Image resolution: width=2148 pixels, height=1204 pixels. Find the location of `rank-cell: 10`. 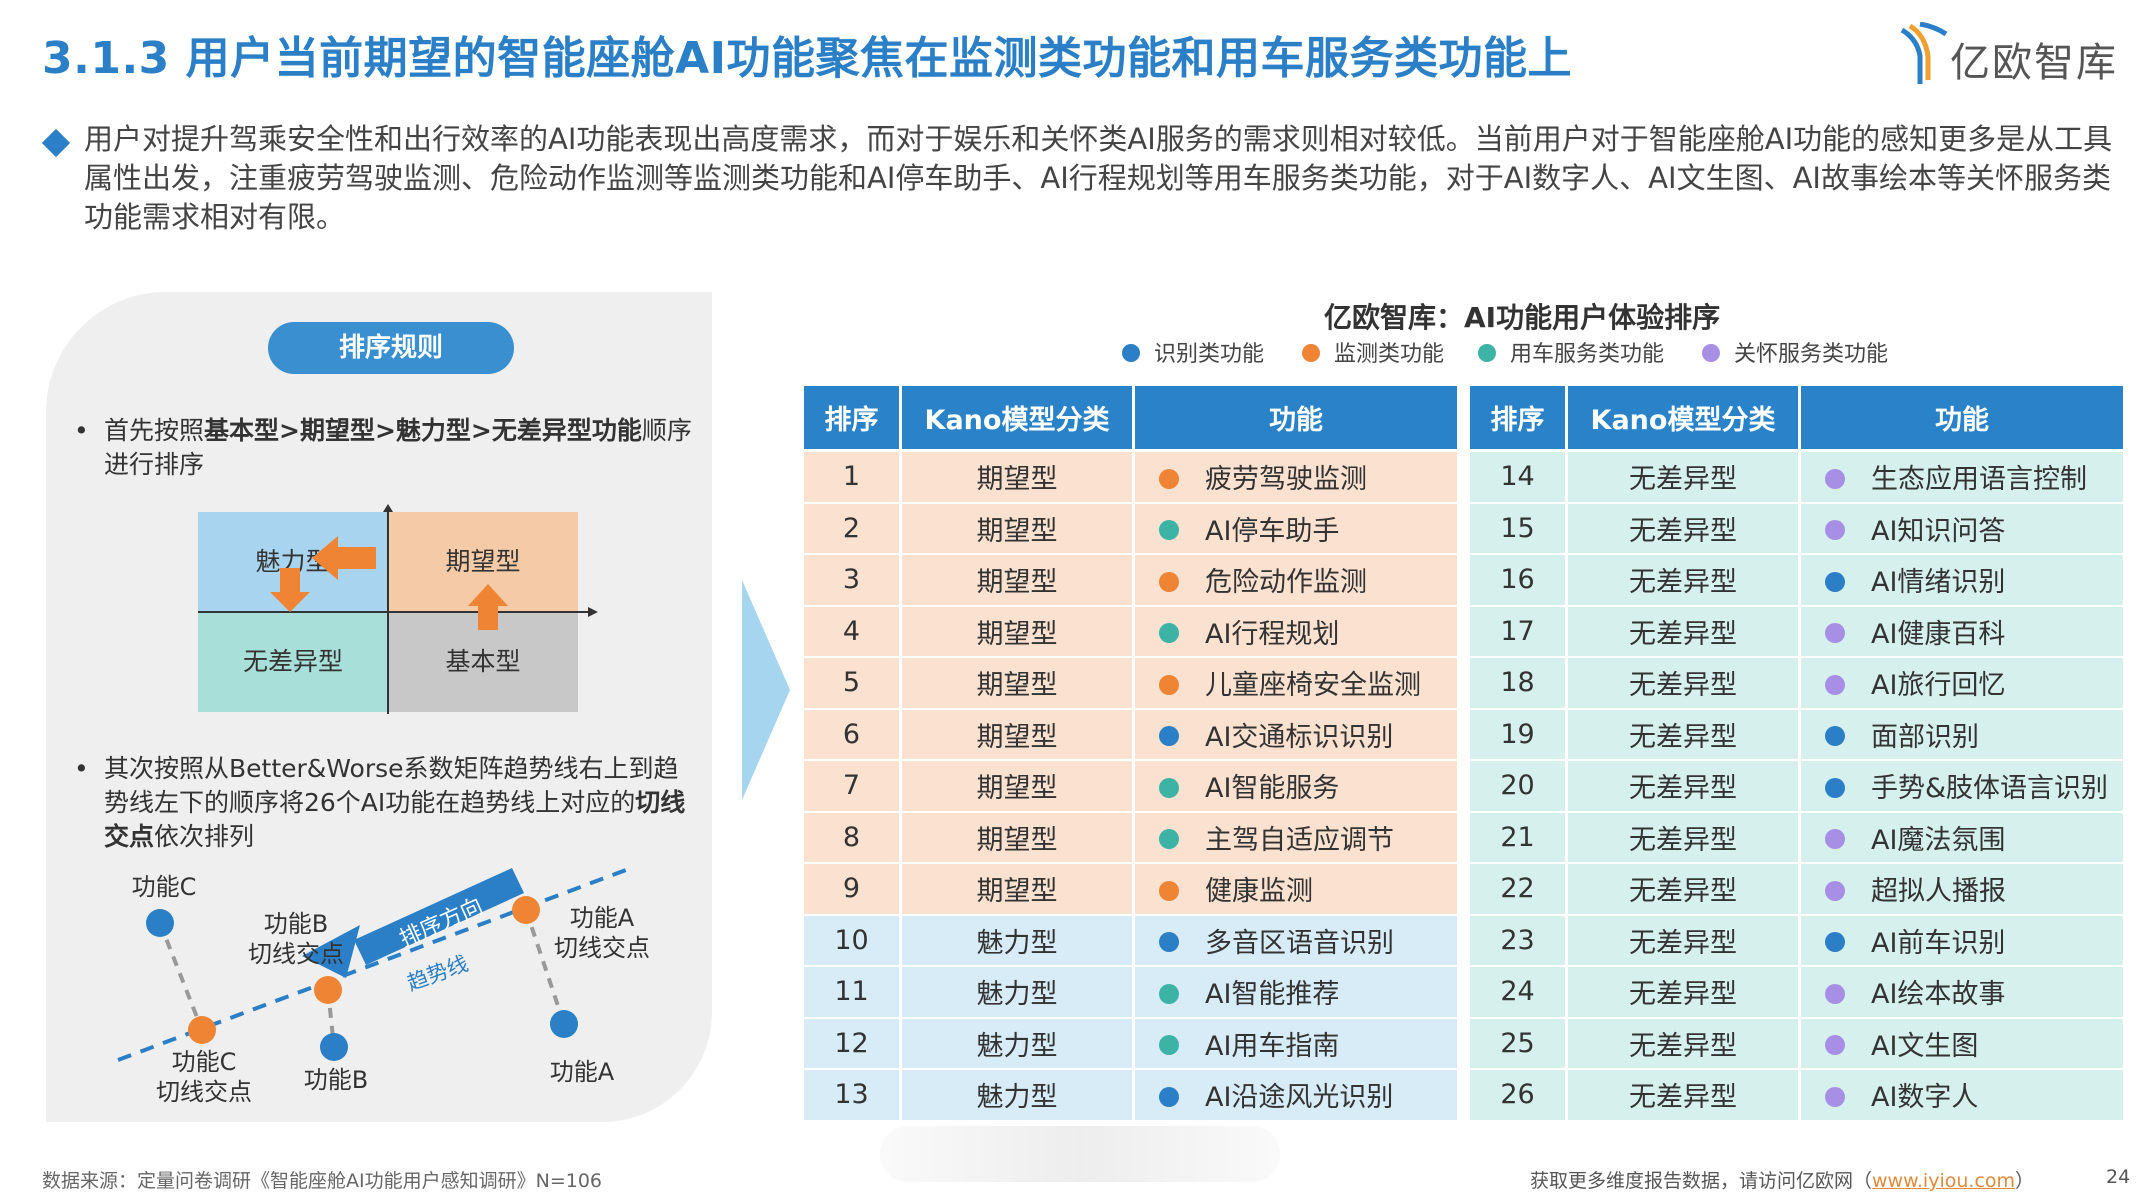

rank-cell: 10 is located at coordinates (853, 941).